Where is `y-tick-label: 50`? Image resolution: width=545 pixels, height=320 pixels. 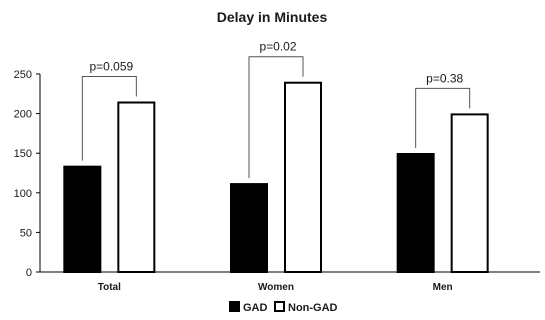
y-tick-label: 50 is located at coordinates (26, 233).